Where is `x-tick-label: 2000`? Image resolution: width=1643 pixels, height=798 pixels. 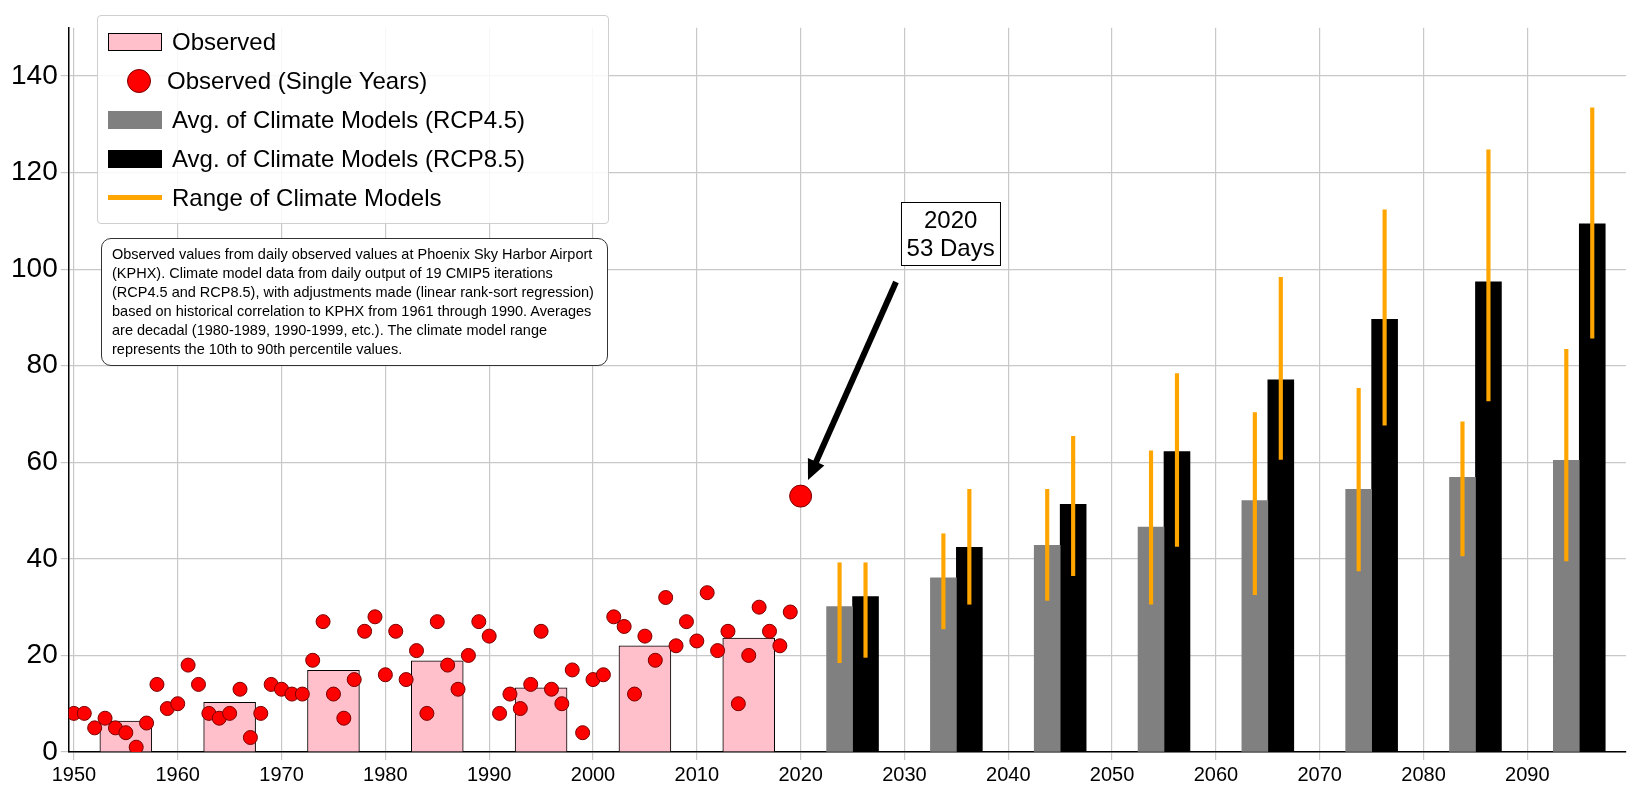
x-tick-label: 2000 is located at coordinates (593, 773).